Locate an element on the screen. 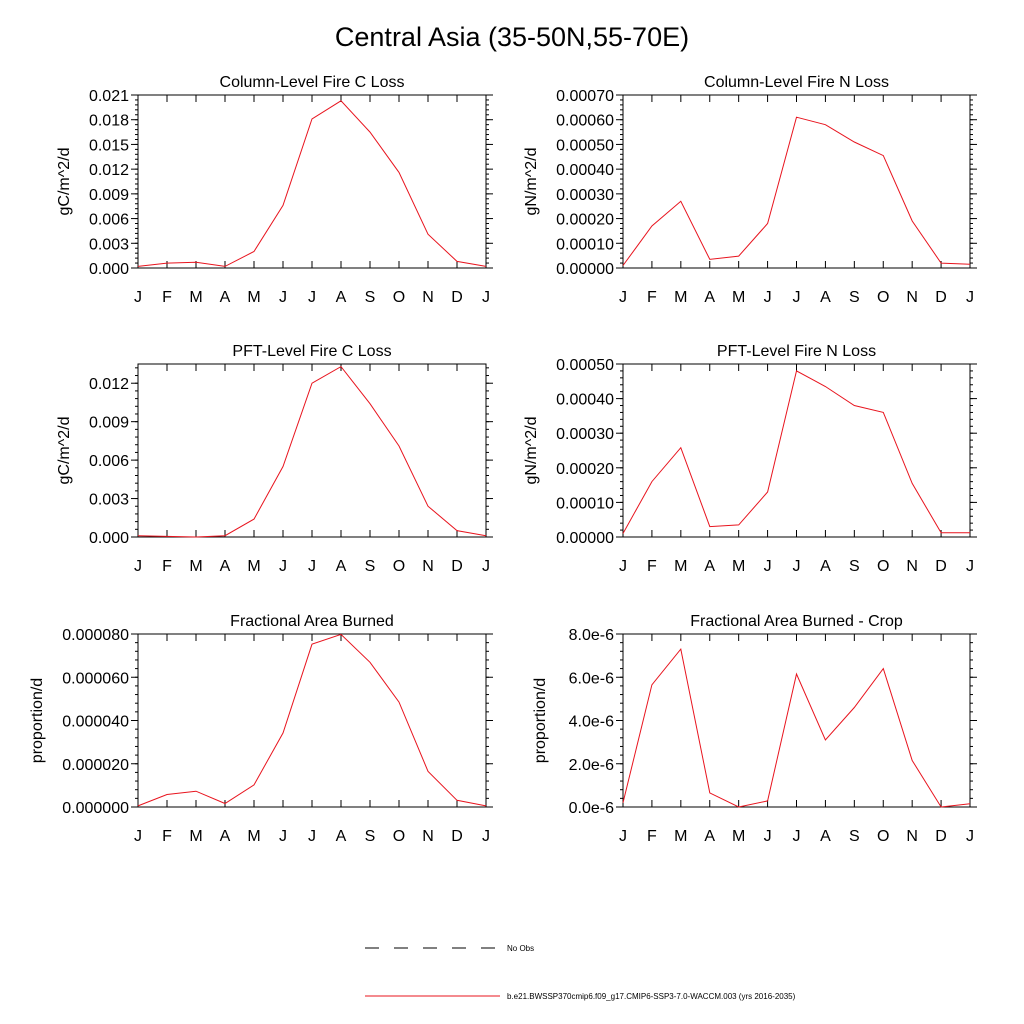 The height and width of the screenshot is (1024, 1024). panel-title: Fractional Area Burned - Crop is located at coordinates (796, 621).